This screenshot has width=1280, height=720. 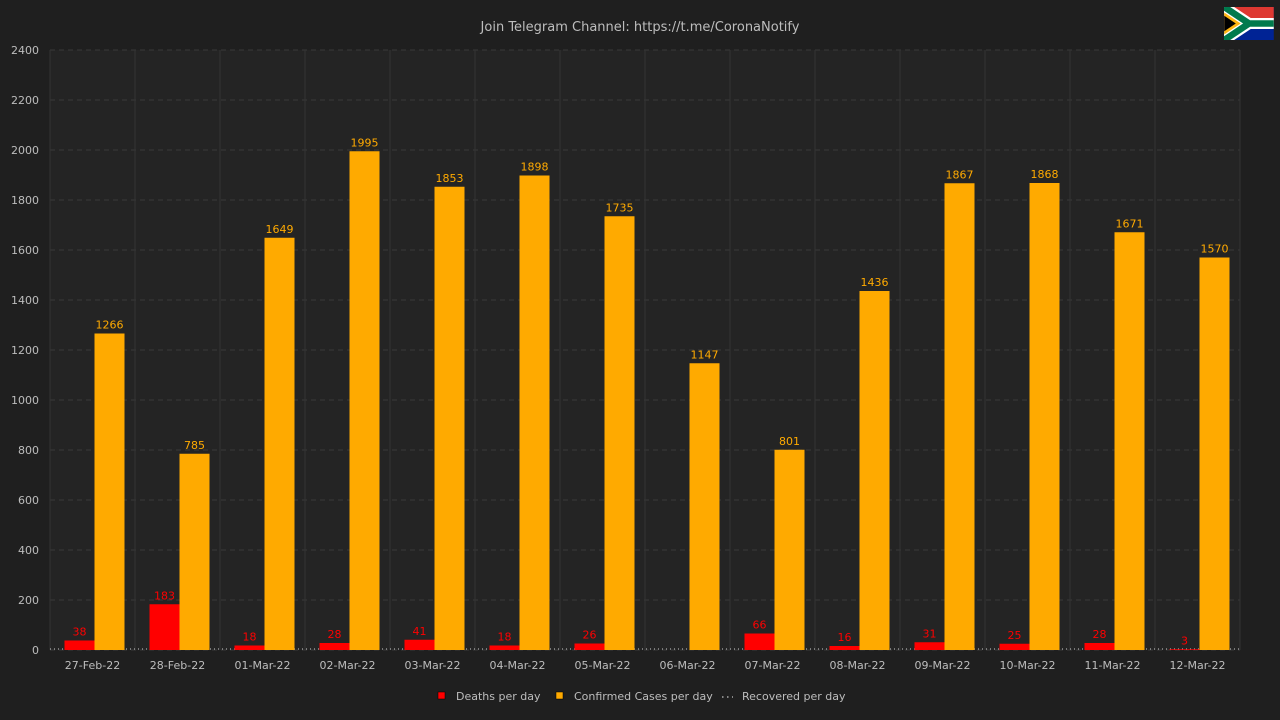 I want to click on y-tick-label: 2400, so click(x=25, y=50).